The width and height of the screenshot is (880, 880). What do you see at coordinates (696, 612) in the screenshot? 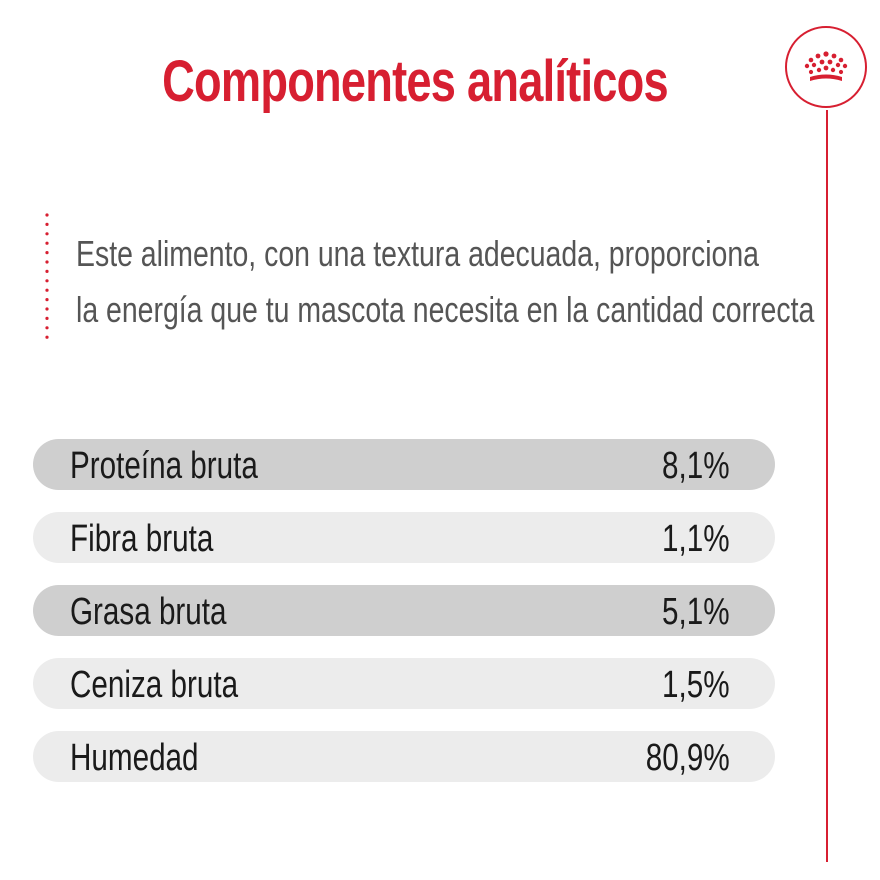
I see `component-value: 5,1%` at bounding box center [696, 612].